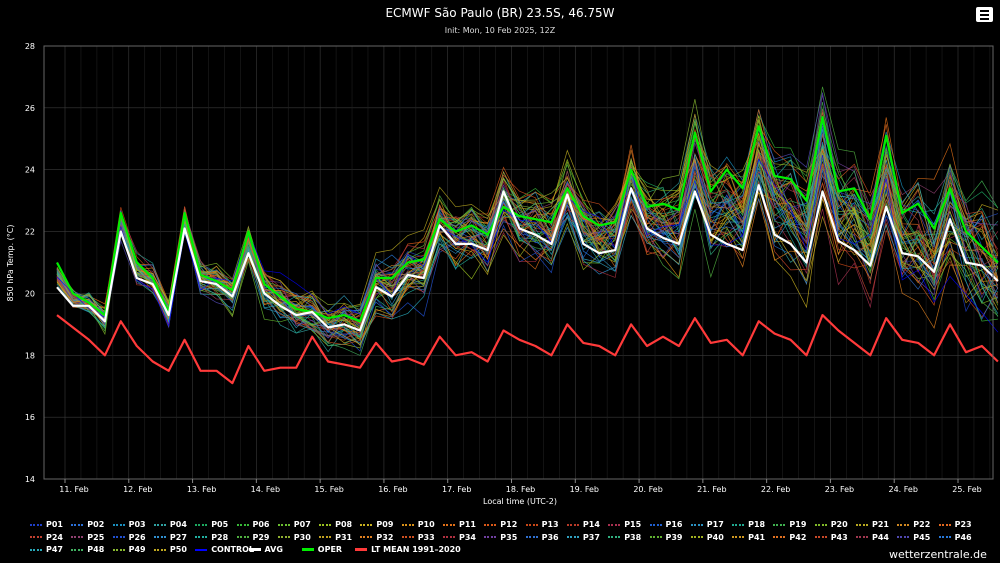 This screenshot has height=563, width=1000. I want to click on legend-label: P46, so click(963, 537).